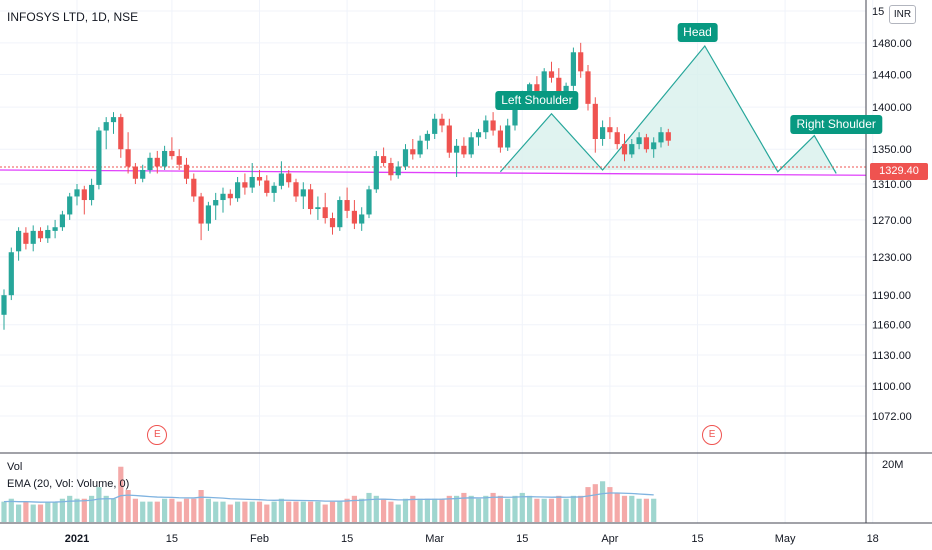  Describe the element at coordinates (892, 44) in the screenshot. I see `y-tick-label: 1480.00` at that location.